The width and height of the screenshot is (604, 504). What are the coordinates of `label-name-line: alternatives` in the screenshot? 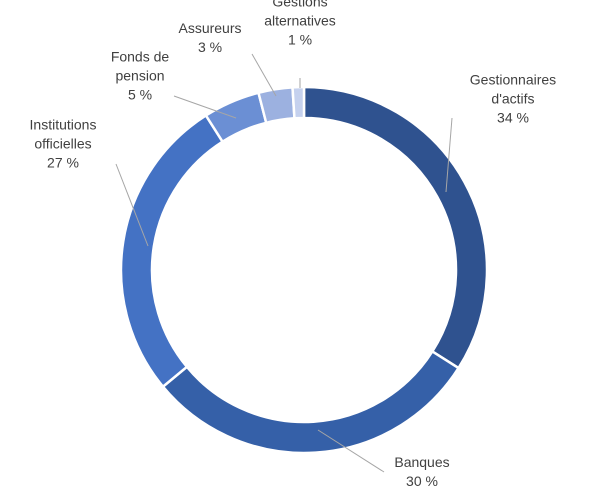 It's located at (300, 21).